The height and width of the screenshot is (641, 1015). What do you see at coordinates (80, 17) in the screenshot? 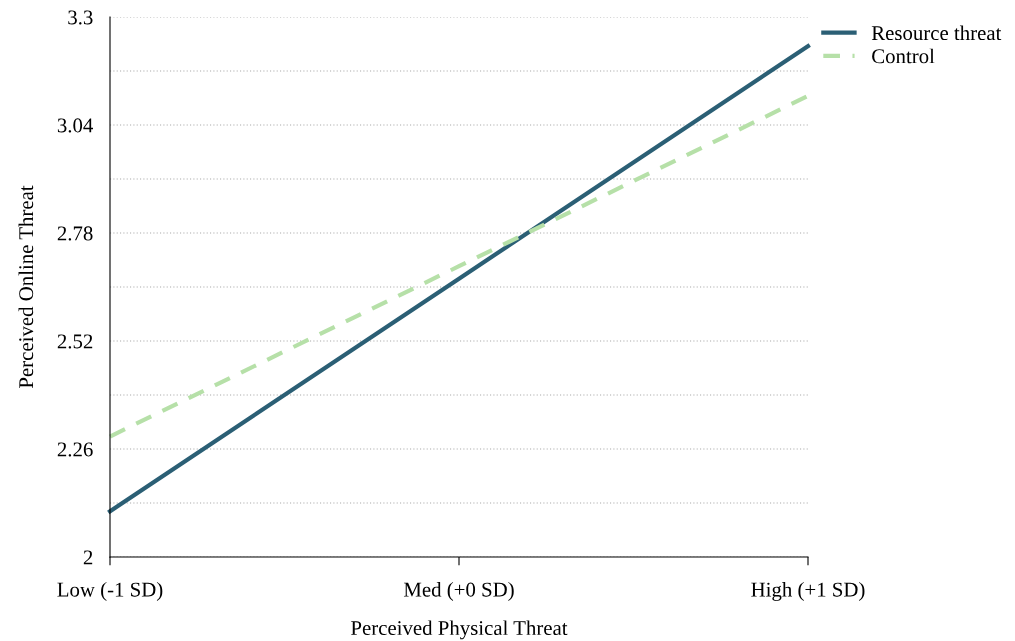
I see `y-tick-label: 3.3` at bounding box center [80, 17].